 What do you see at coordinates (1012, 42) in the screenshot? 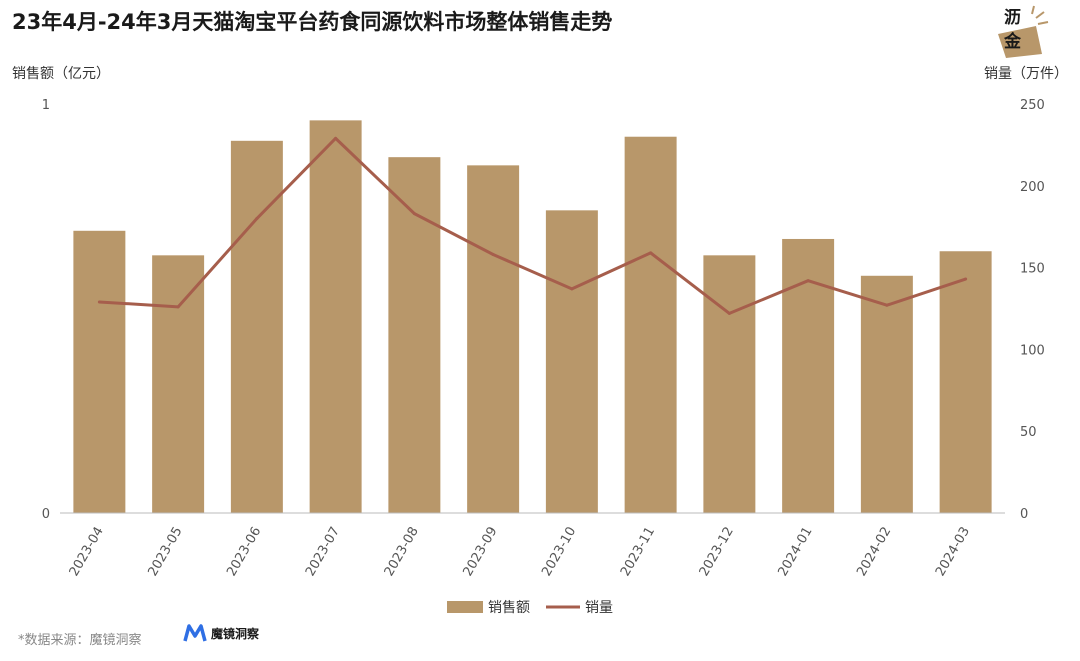
I see `logo-char-2: 金` at bounding box center [1012, 42].